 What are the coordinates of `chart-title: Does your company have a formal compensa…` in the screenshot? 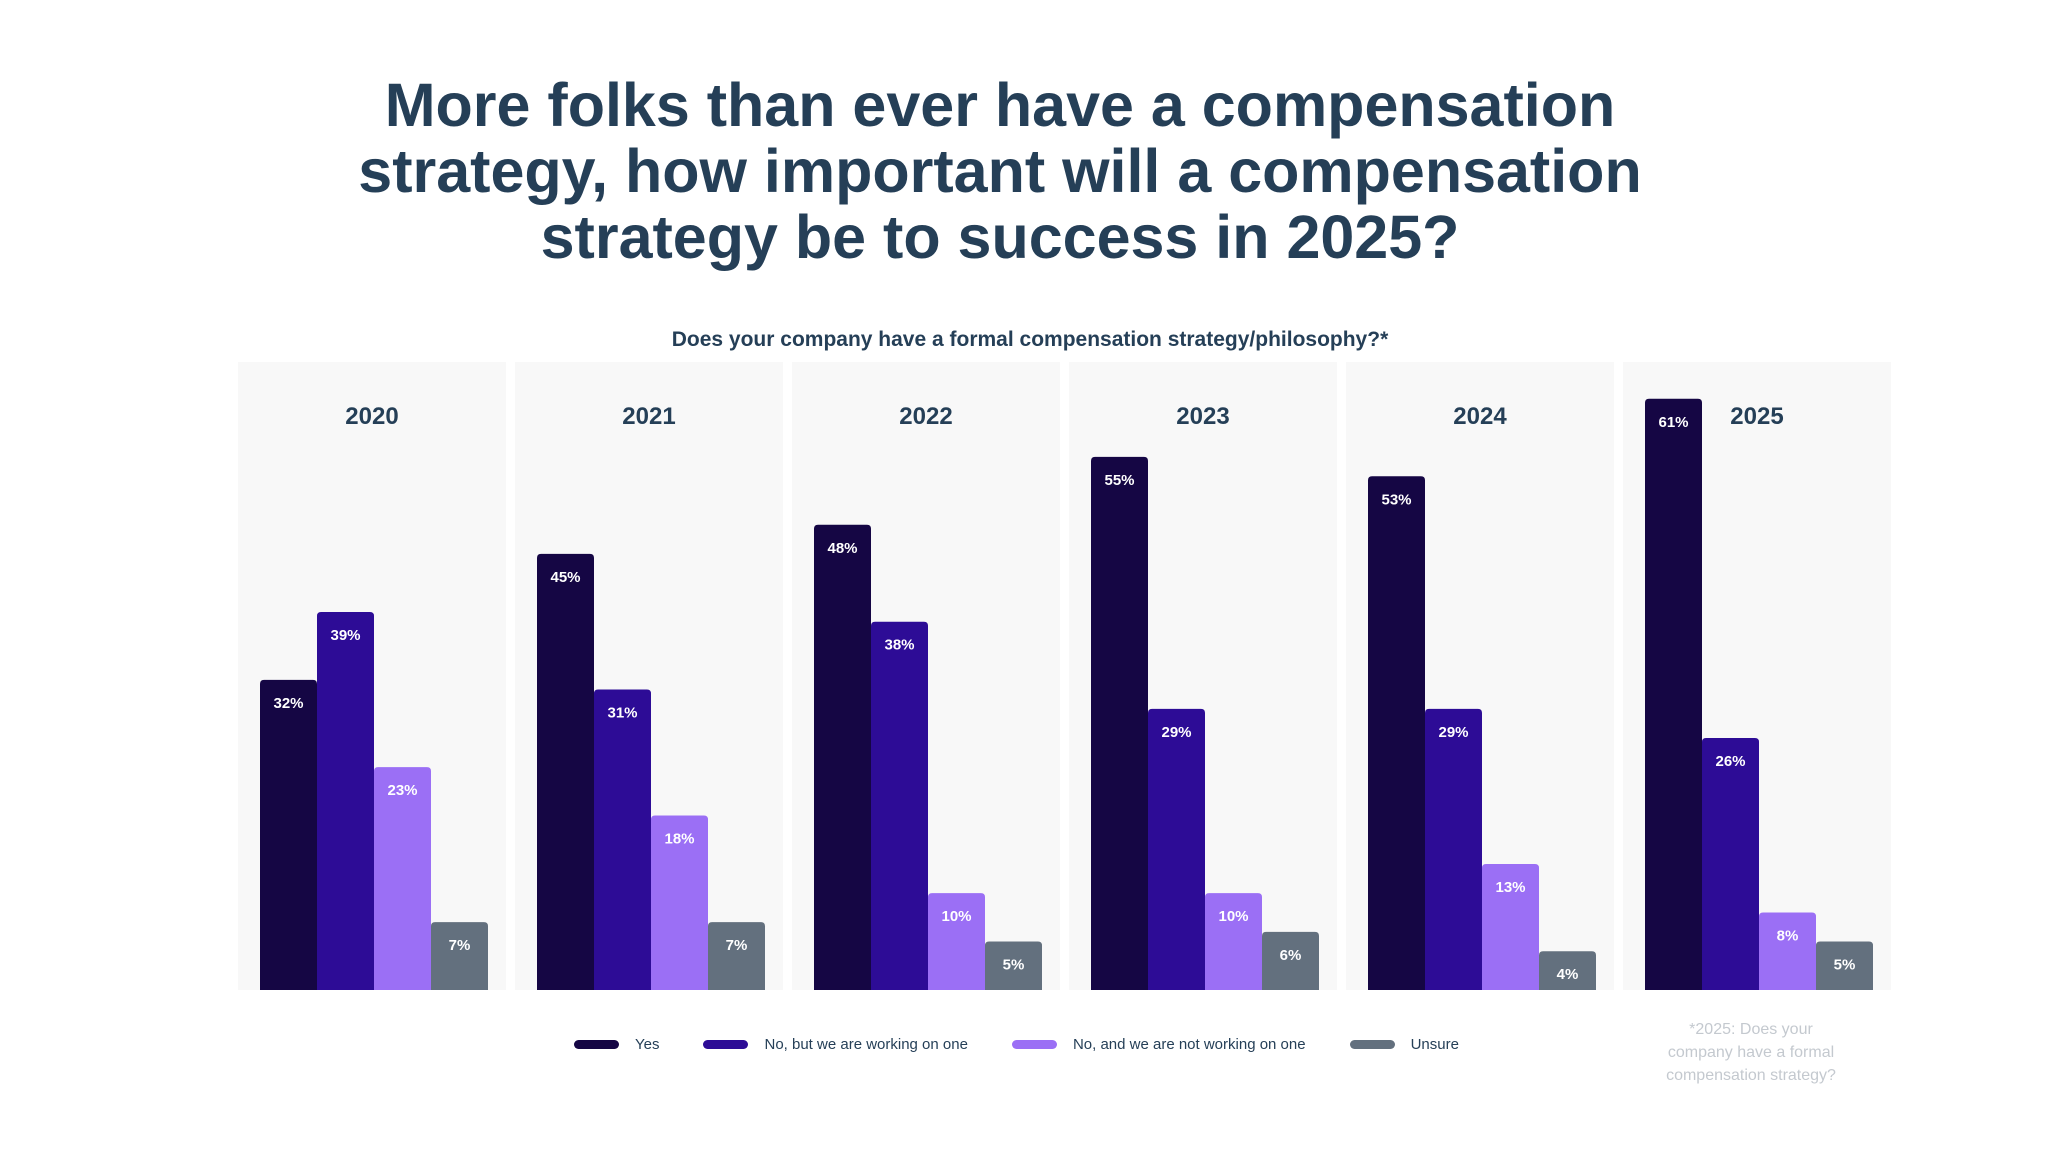 It's located at (1030, 339).